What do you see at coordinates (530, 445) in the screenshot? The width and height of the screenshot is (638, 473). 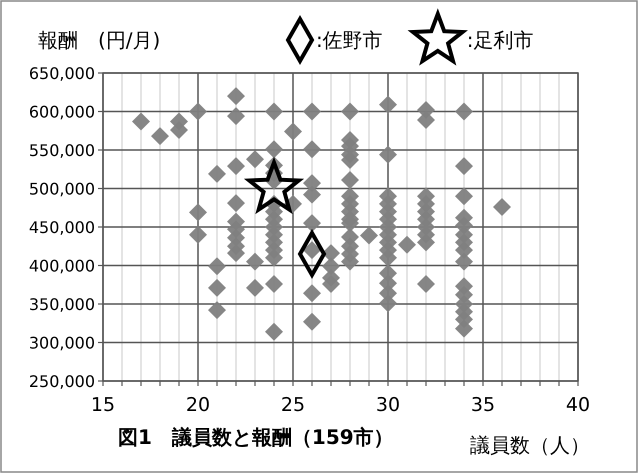 I see `x-axis-title: 議員数（人）` at bounding box center [530, 445].